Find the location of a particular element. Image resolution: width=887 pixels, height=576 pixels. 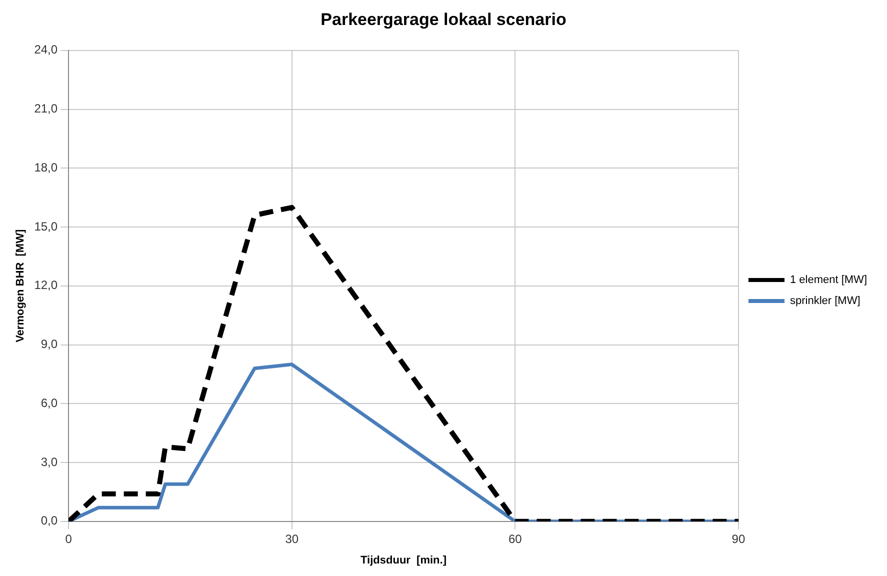

y-tick-label: 9,0 is located at coordinates (49, 344).